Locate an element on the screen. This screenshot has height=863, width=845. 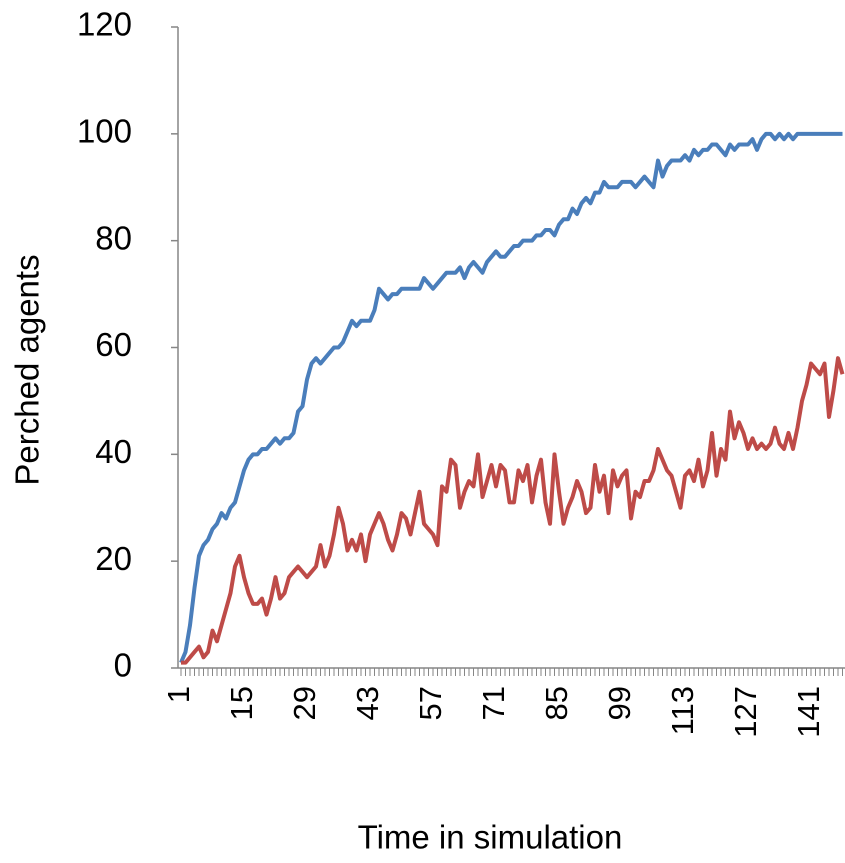
y-axis-title: Perched agents is located at coordinates (27, 369).